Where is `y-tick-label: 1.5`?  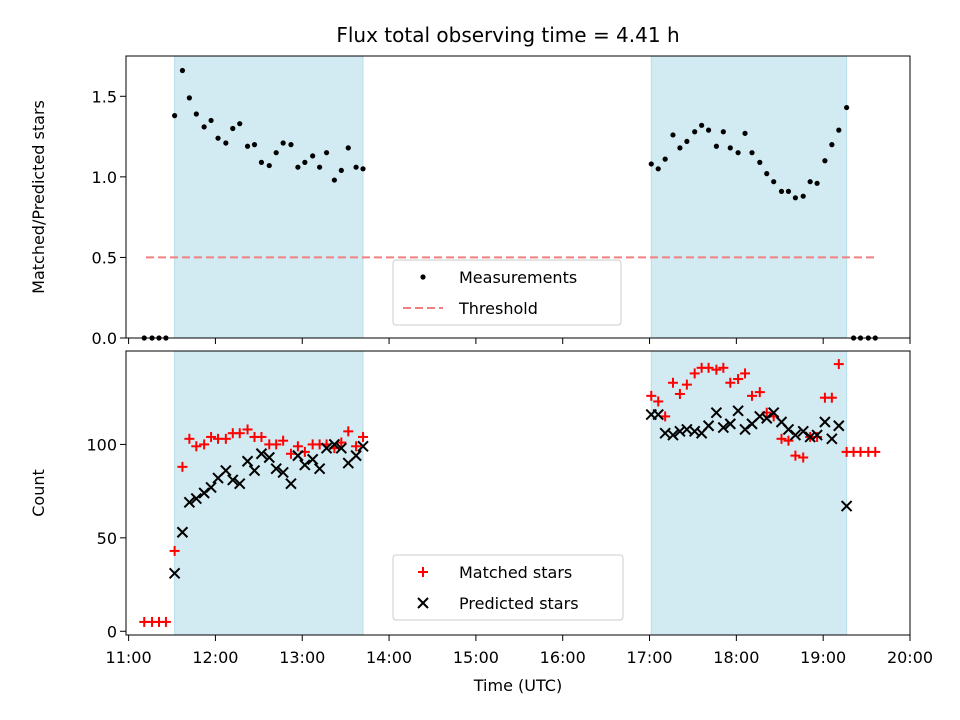 y-tick-label: 1.5 is located at coordinates (104, 96).